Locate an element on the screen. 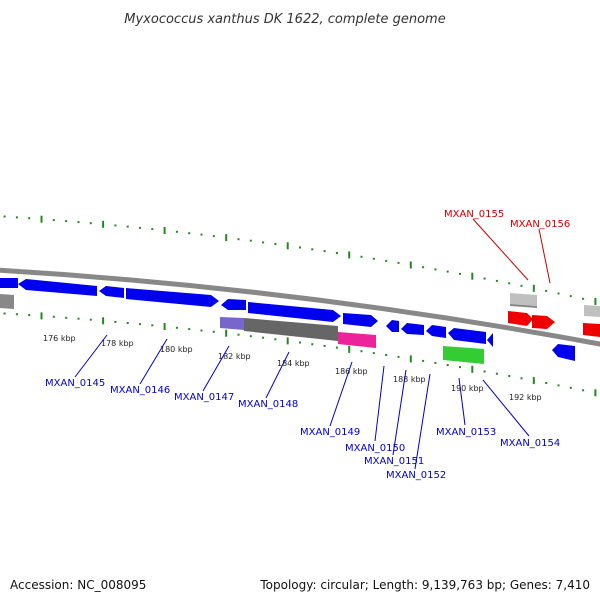  gene-label: MXAN_0155 is located at coordinates (474, 214).